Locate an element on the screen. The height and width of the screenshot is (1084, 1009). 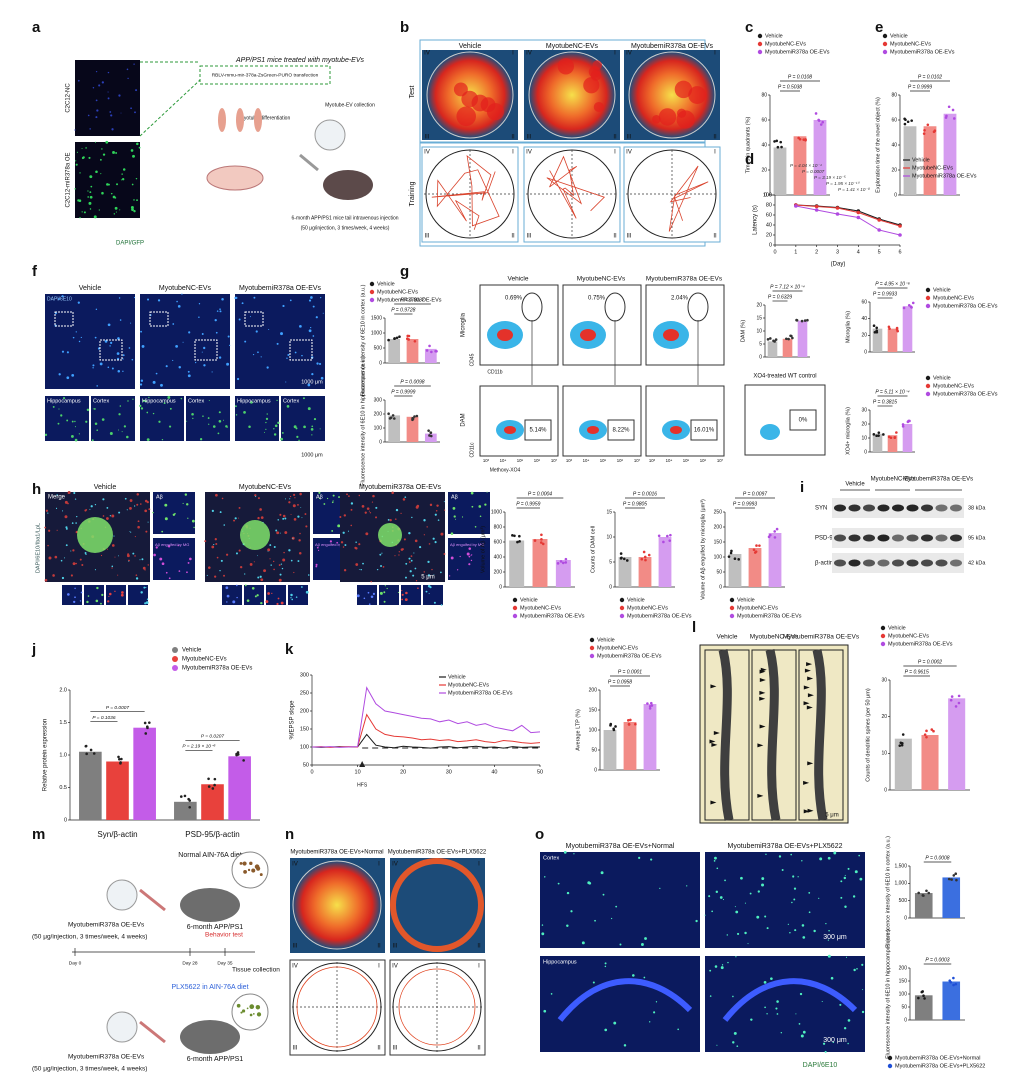
flow-plot is located at coordinates (602, 325).